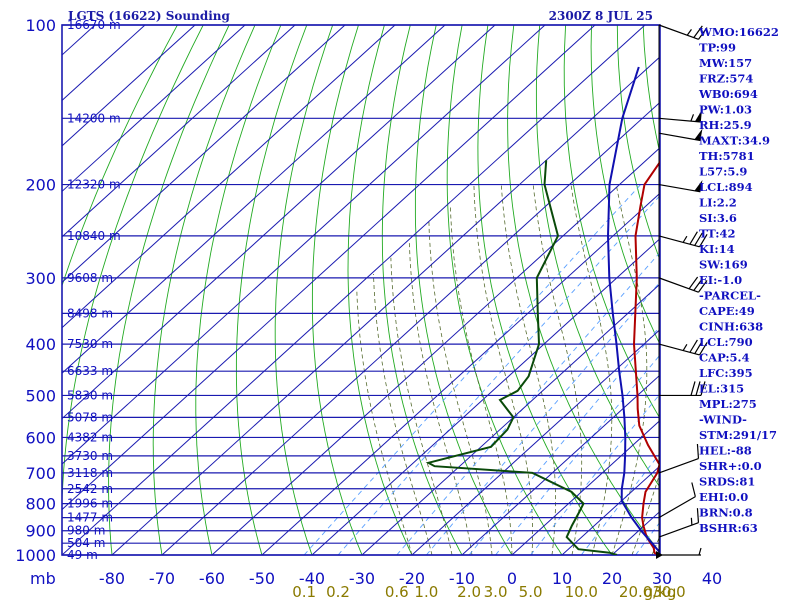 The image size is (800, 600). What do you see at coordinates (212, 578) in the screenshot?
I see `temperature-tick-label: -60` at bounding box center [212, 578].